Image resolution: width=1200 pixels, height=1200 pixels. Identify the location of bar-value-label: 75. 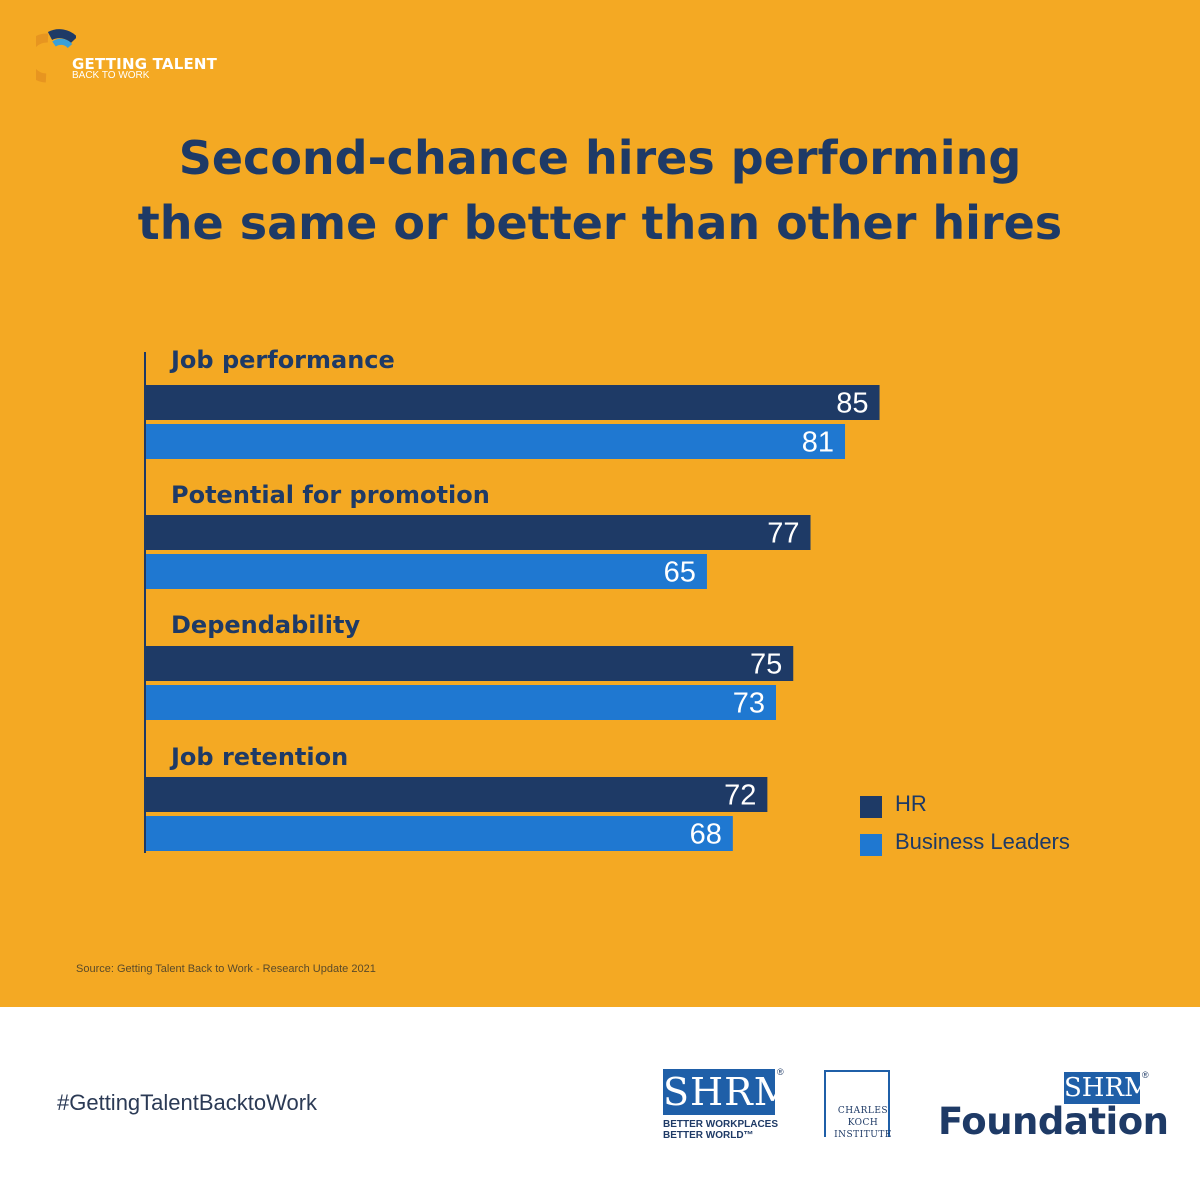
(766, 665).